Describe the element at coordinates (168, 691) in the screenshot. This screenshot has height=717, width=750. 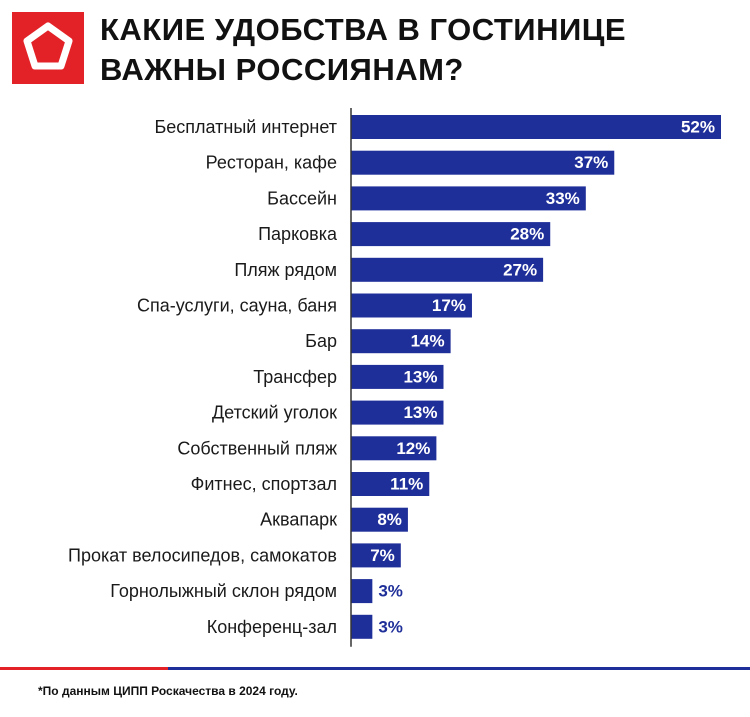
I see `footnote: *По данным ЦИПП Роскачества в 2024 году.` at that location.